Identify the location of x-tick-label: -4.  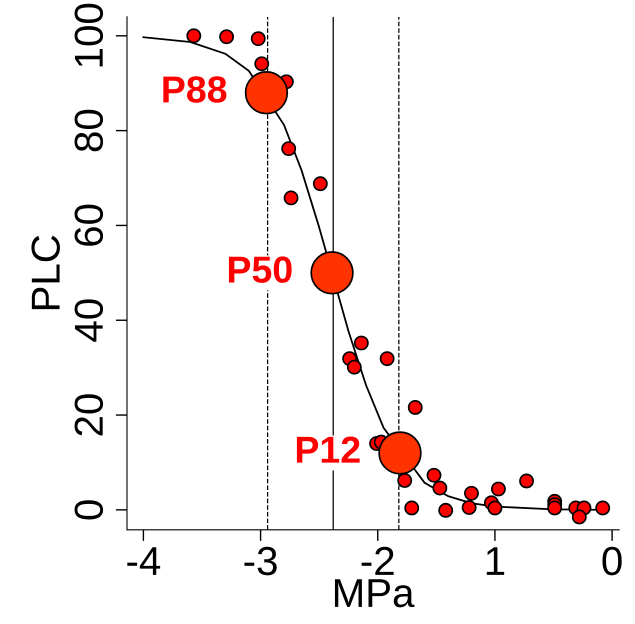
(143, 561).